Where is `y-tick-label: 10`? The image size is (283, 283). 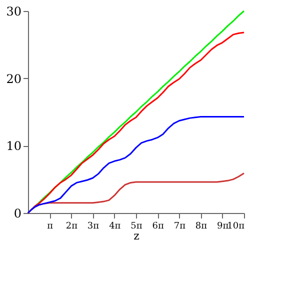 y-tick-label: 10 is located at coordinates (14, 146).